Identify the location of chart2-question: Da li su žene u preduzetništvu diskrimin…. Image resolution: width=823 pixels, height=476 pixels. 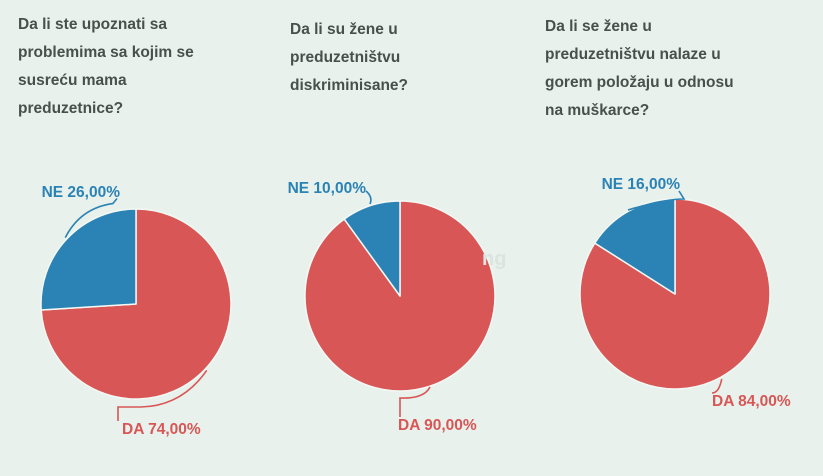
(349, 57).